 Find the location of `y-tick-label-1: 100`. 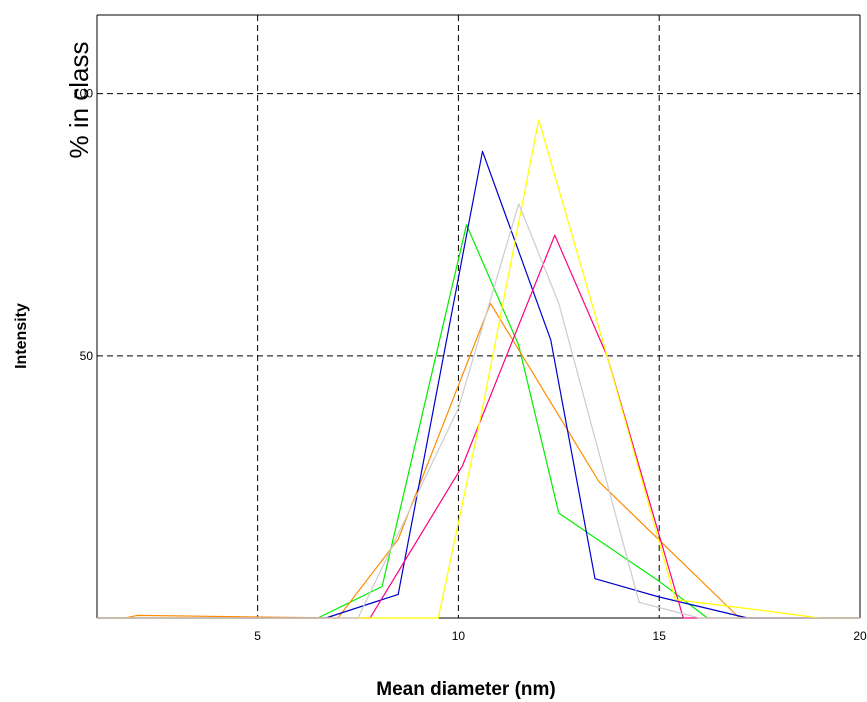

y-tick-label-1: 100 is located at coordinates (83, 94).